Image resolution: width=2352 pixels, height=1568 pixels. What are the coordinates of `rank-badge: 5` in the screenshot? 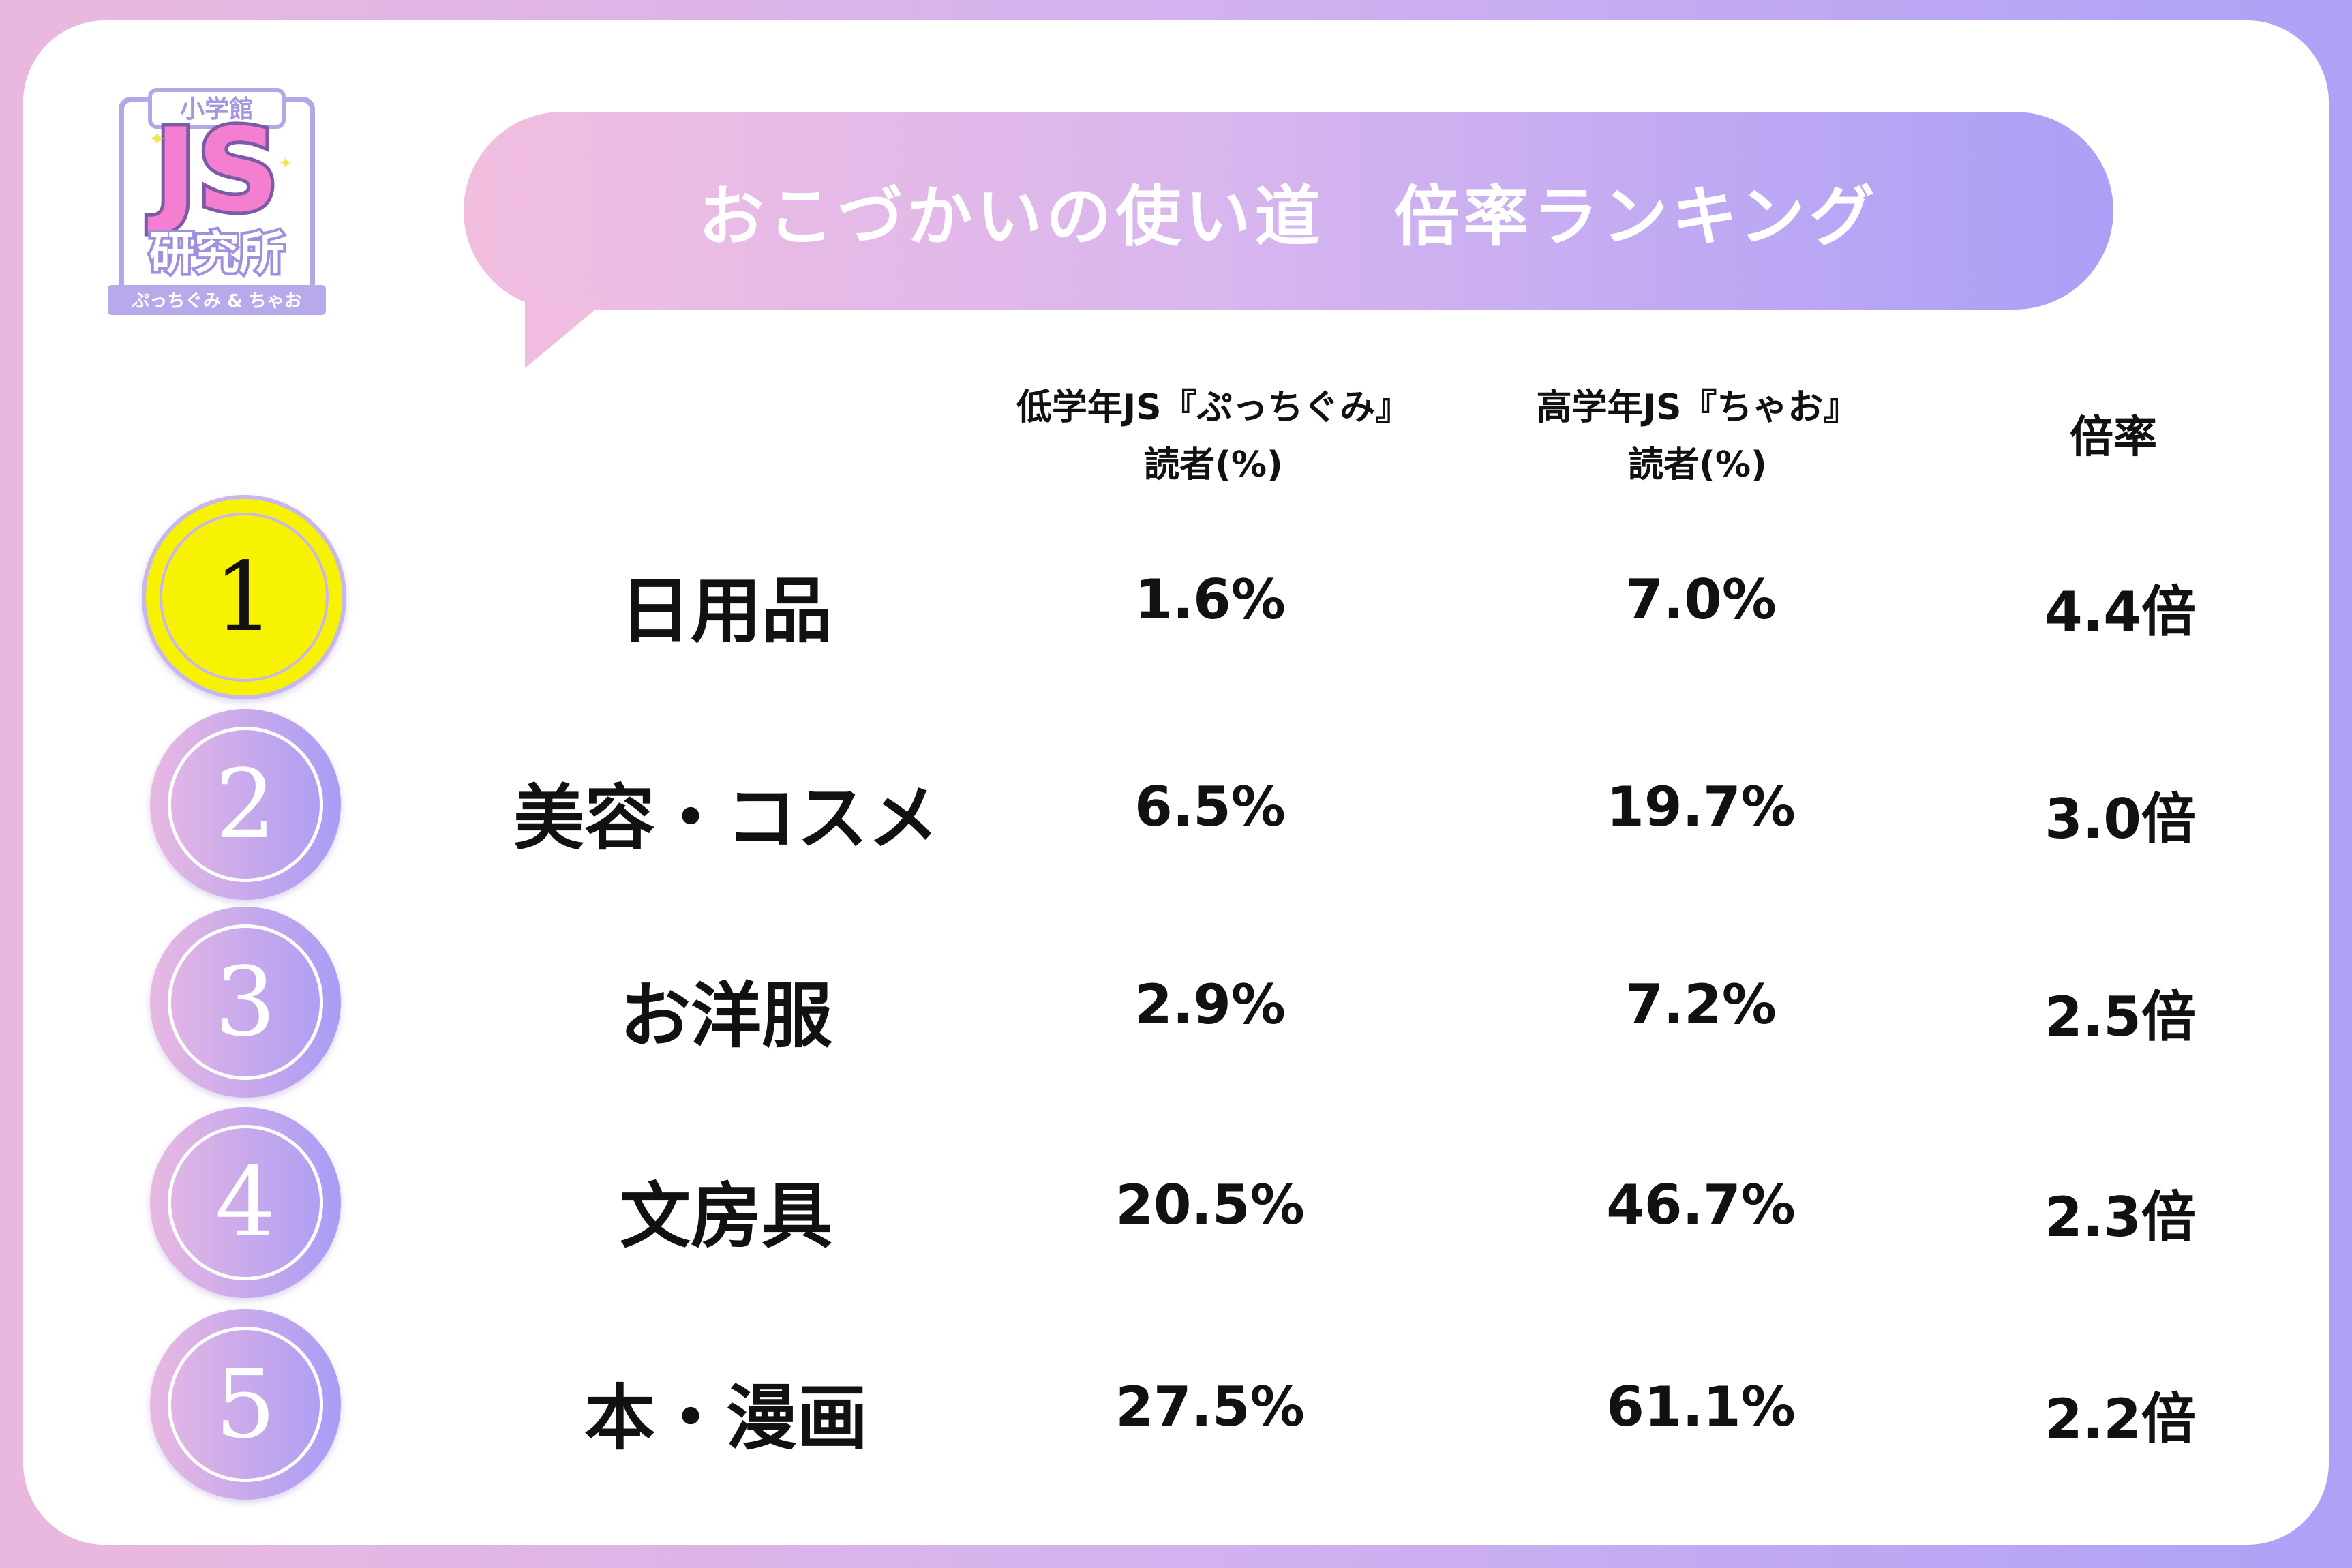 It's located at (245, 1404).